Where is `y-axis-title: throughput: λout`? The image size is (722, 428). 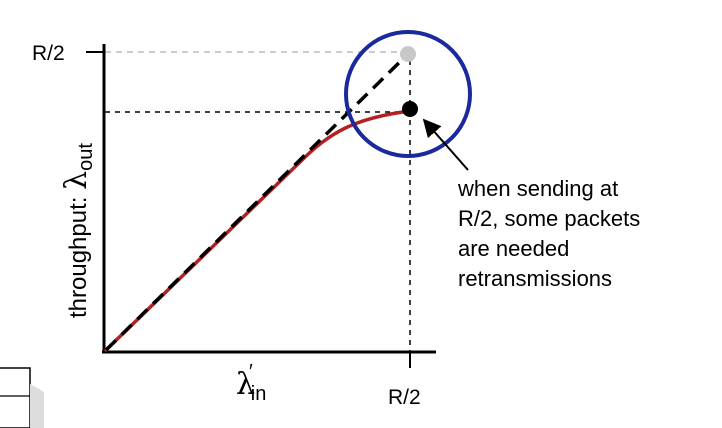 y-axis-title: throughput: λout is located at coordinates (78, 230).